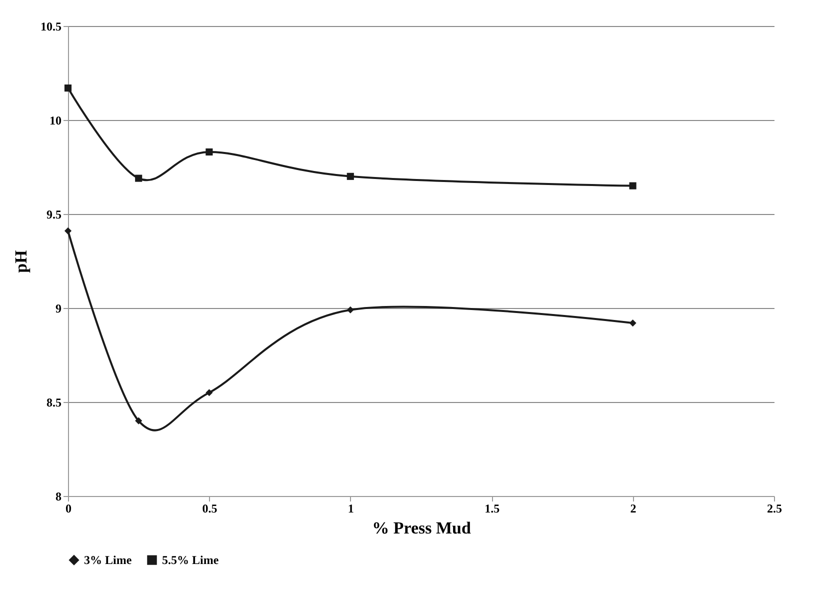 This screenshot has height=598, width=813. What do you see at coordinates (59, 309) in the screenshot?
I see `y-tick-label: 9` at bounding box center [59, 309].